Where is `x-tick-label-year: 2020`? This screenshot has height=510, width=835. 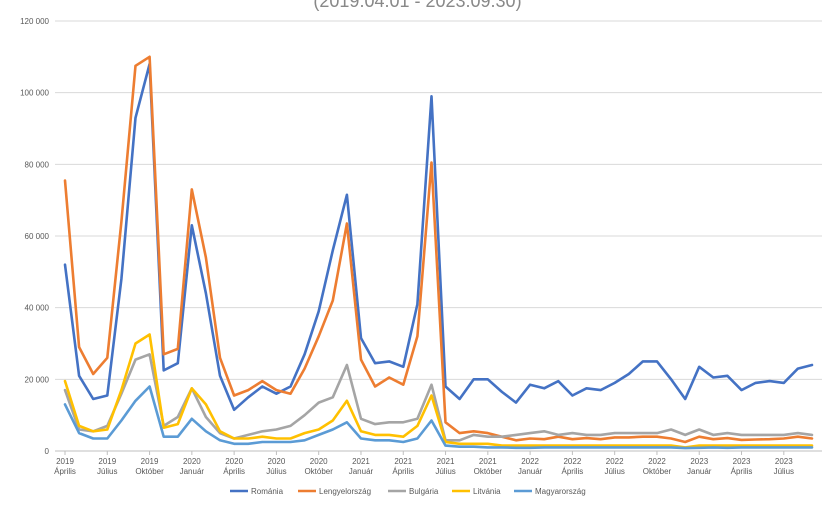 x-tick-label-year: 2020 is located at coordinates (277, 461).